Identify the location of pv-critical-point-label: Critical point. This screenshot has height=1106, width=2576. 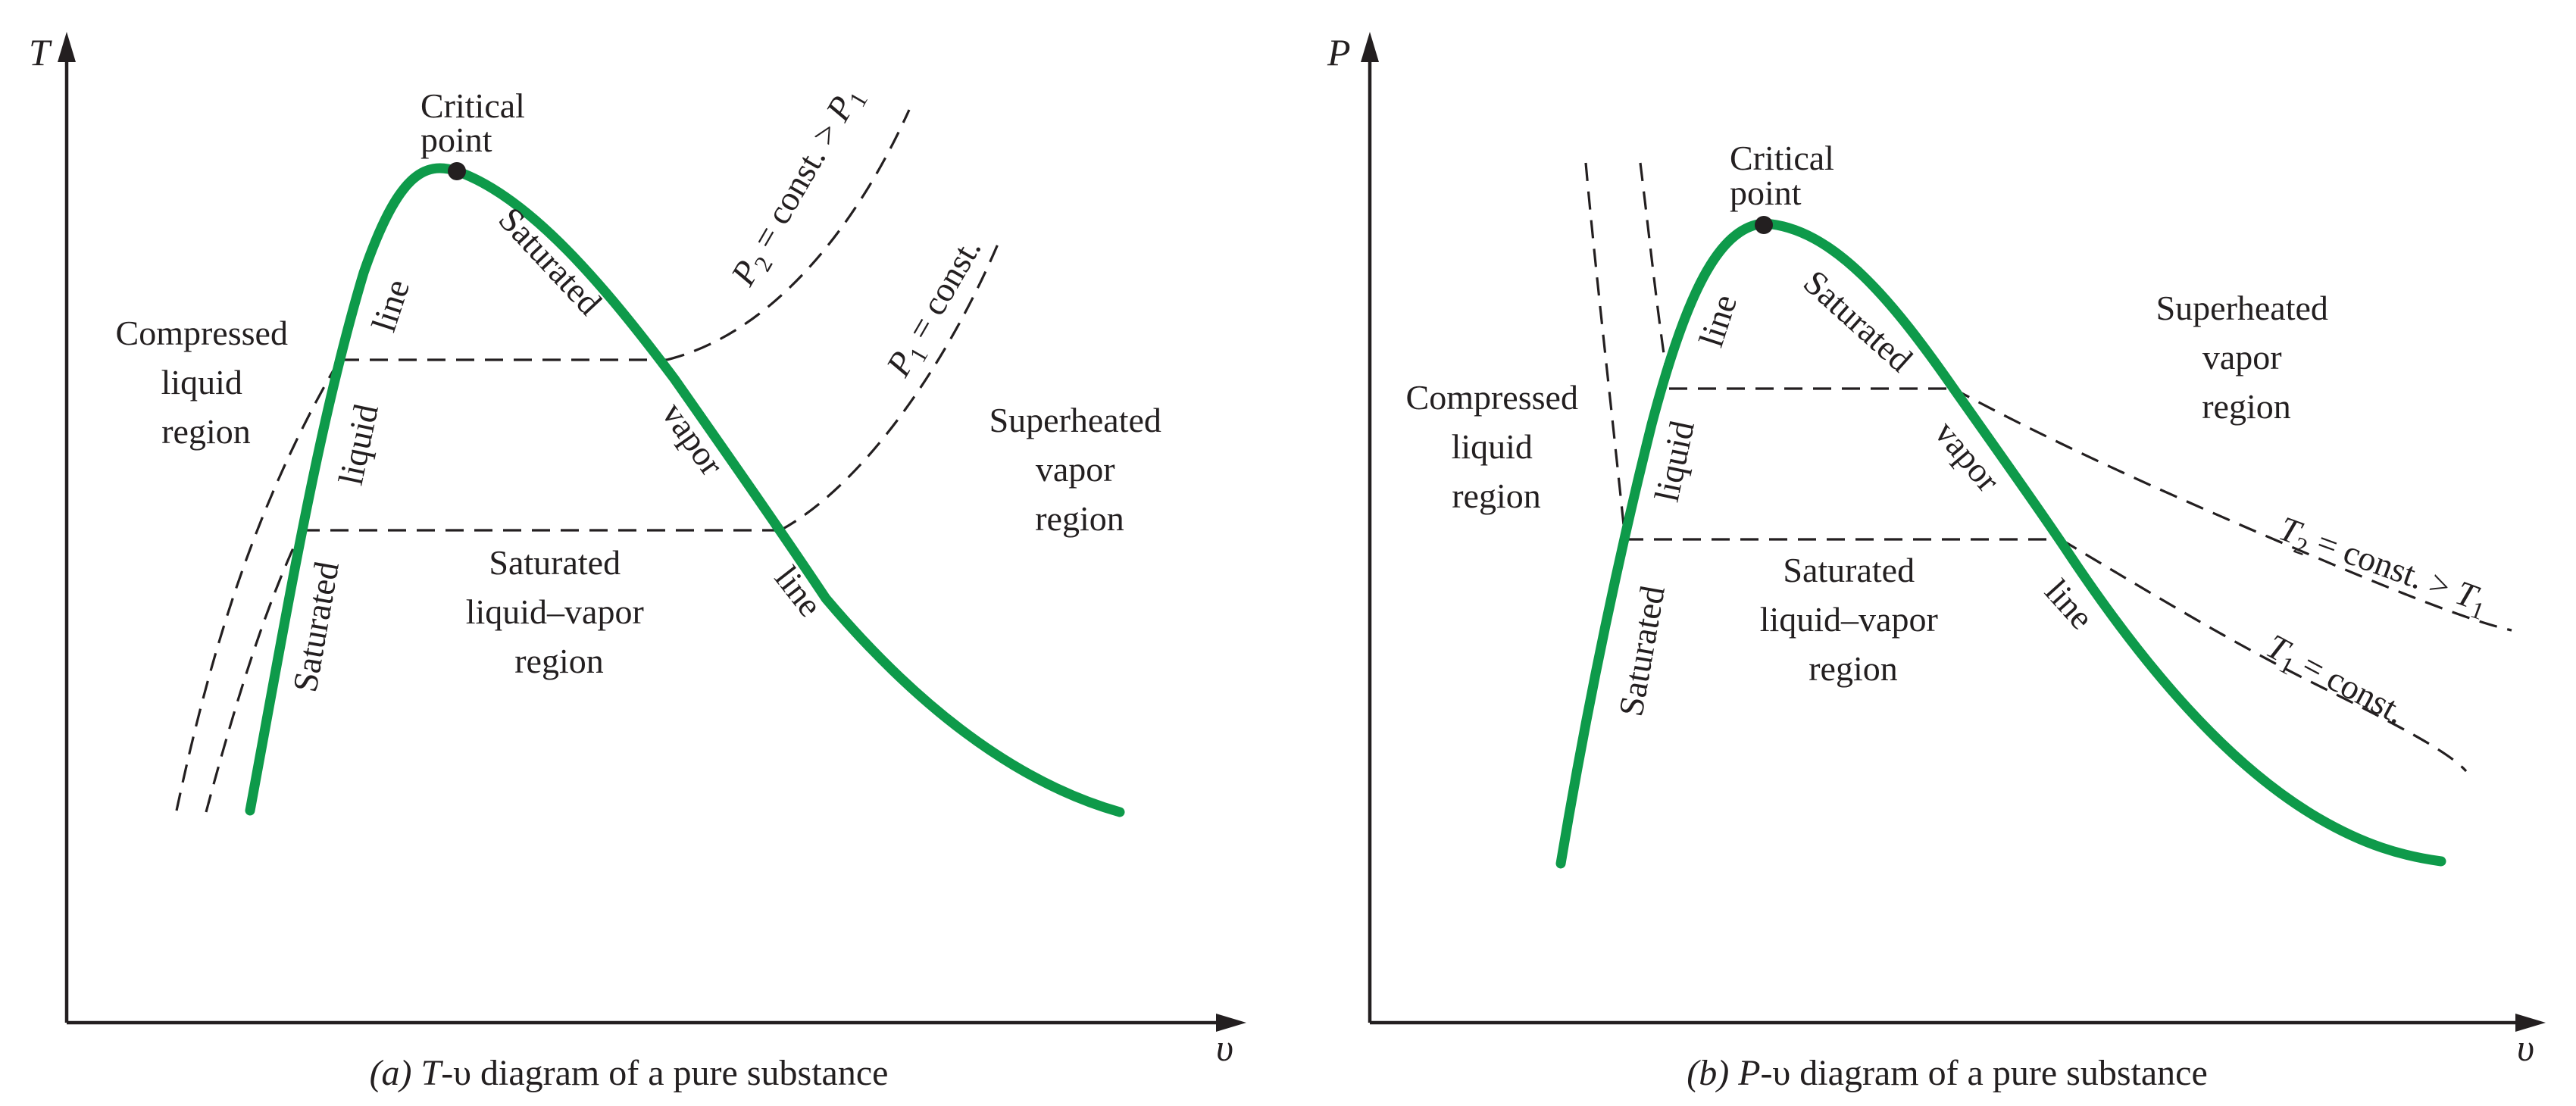
(1786, 175).